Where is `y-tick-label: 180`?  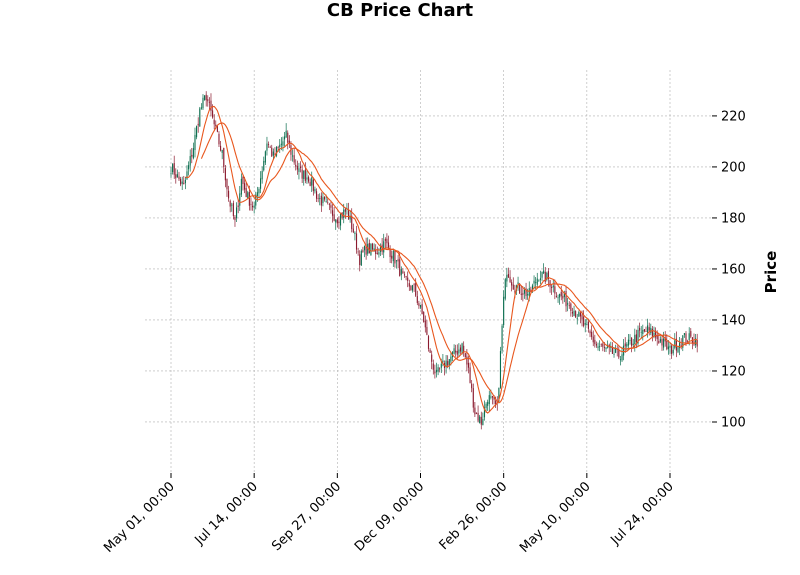
y-tick-label: 180 is located at coordinates (733, 218).